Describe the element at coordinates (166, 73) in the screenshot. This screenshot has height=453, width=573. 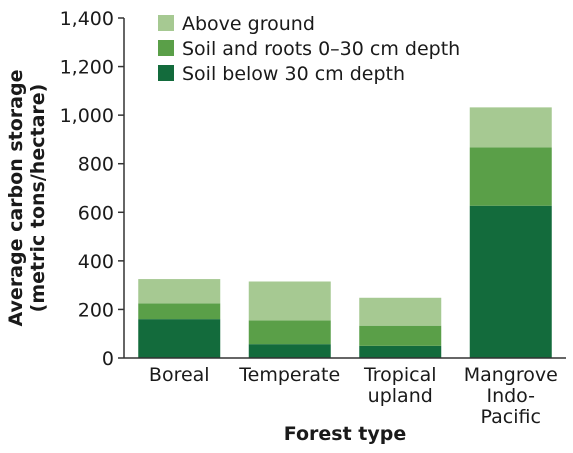
I see `legend-swatch-soil-below-30-cm-depth` at that location.